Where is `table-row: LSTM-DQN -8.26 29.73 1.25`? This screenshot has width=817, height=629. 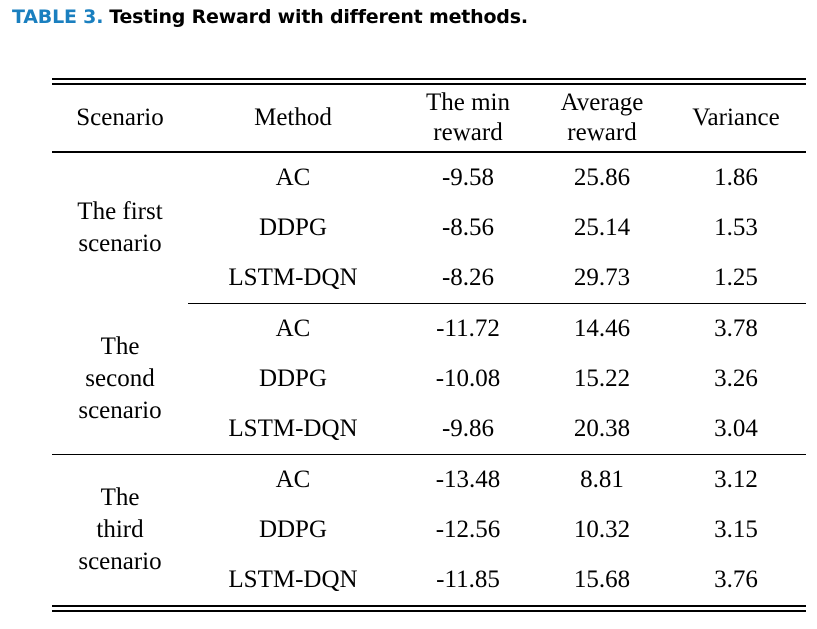 table-row: LSTM-DQN -8.26 29.73 1.25 is located at coordinates (429, 278).